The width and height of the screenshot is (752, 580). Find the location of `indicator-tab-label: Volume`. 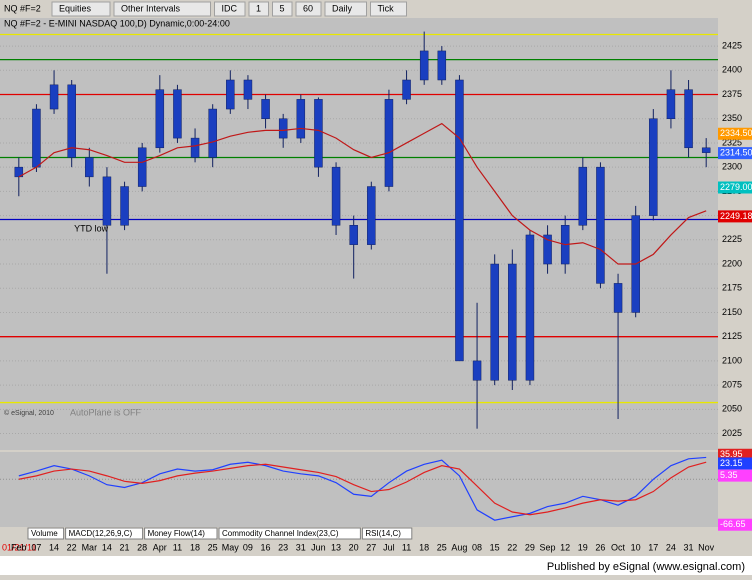

indicator-tab-label: Volume is located at coordinates (44, 533).